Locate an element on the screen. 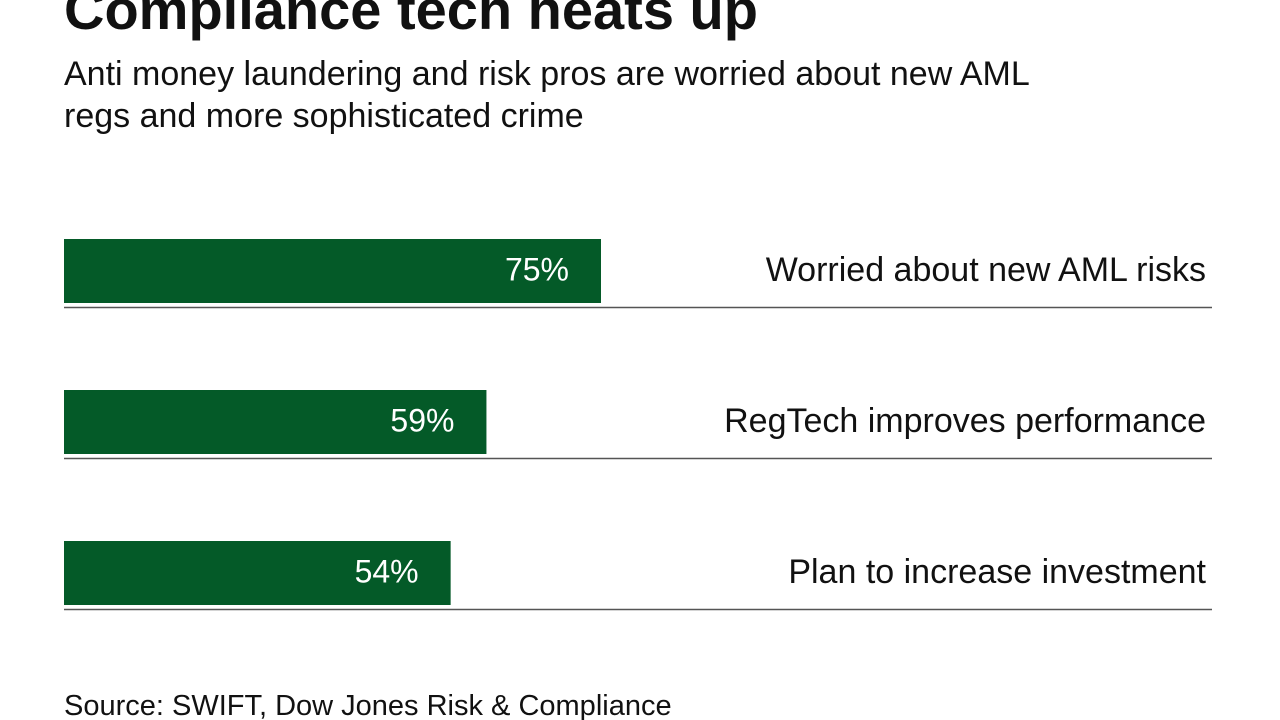  category-label: Plan to increase investment is located at coordinates (997, 572).